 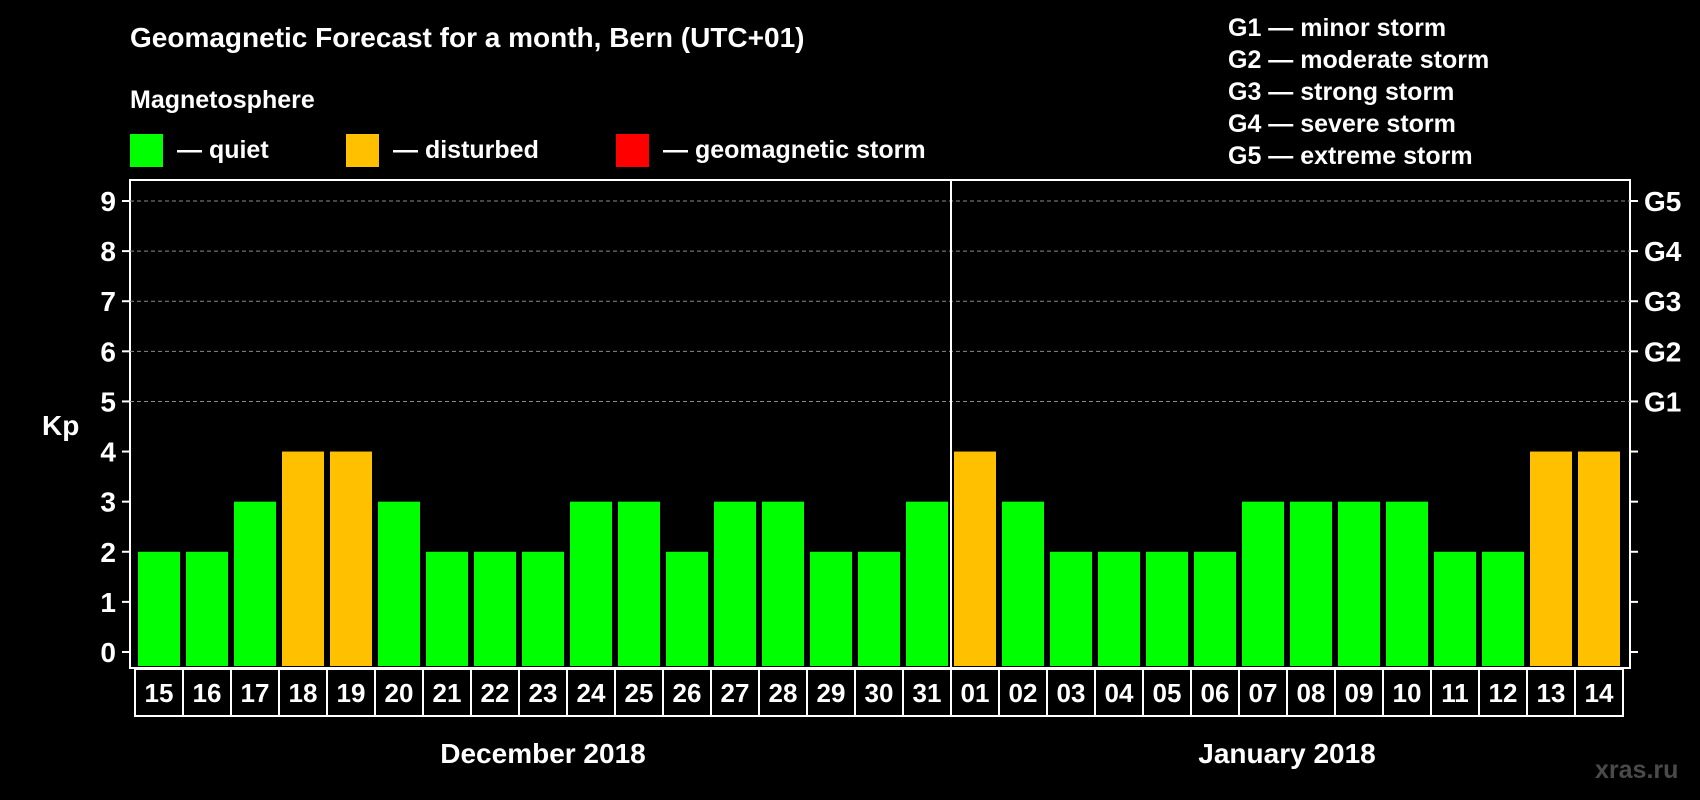 What do you see at coordinates (399, 693) in the screenshot?
I see `day-label-20: 20` at bounding box center [399, 693].